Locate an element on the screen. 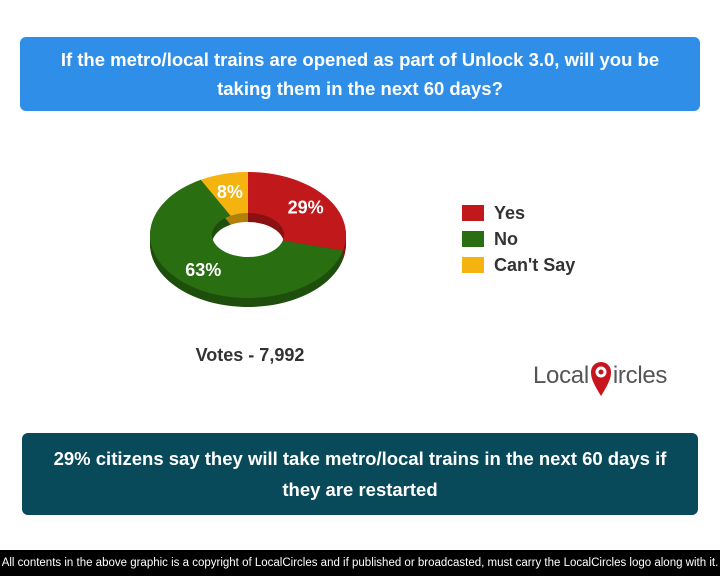 This screenshot has width=720, height=576. legend-swatch-cant-say is located at coordinates (473, 265).